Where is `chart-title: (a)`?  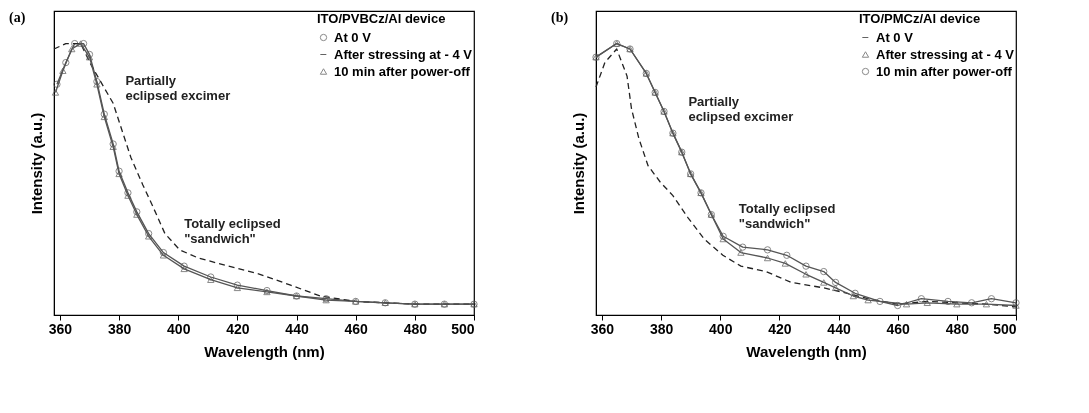 chart-title: (a) is located at coordinates (17, 18).